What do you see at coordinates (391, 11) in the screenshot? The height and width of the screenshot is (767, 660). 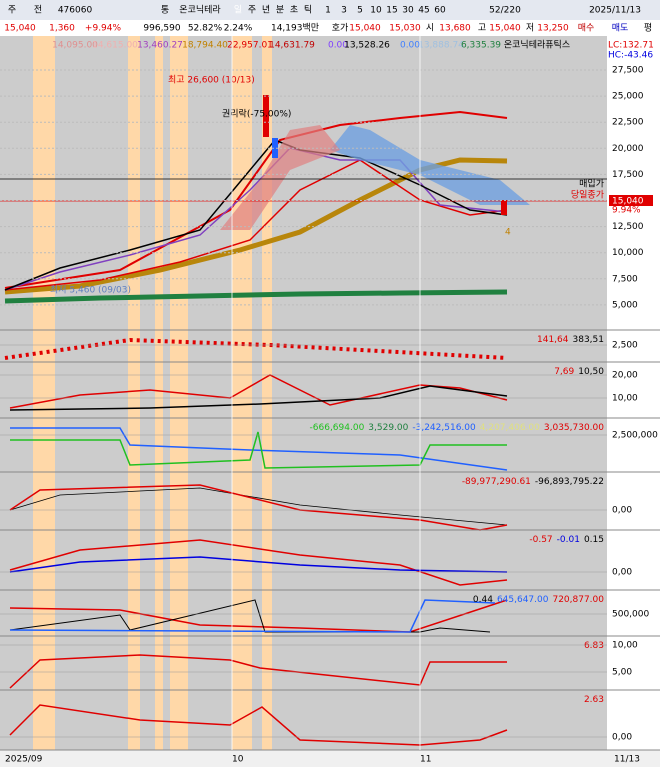 I see `interval-button: 15` at bounding box center [391, 11].